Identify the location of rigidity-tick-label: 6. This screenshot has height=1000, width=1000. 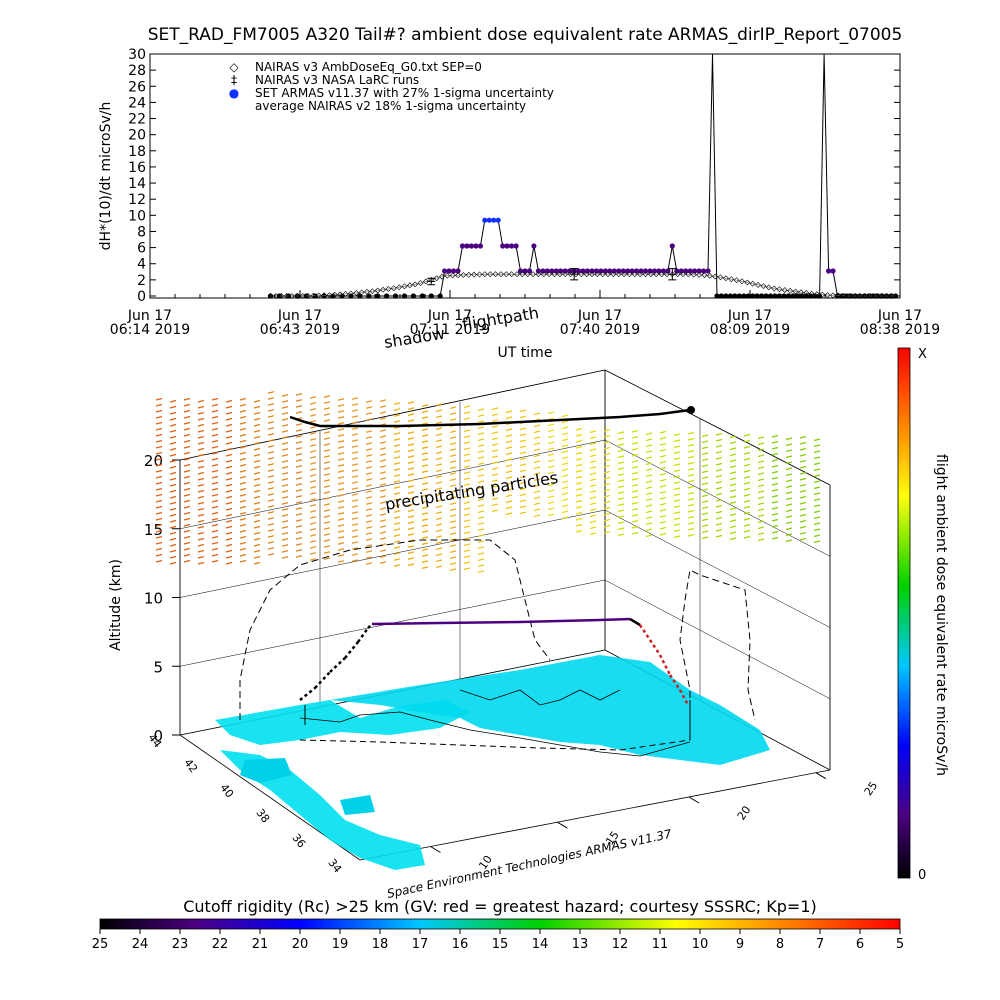
(860, 944).